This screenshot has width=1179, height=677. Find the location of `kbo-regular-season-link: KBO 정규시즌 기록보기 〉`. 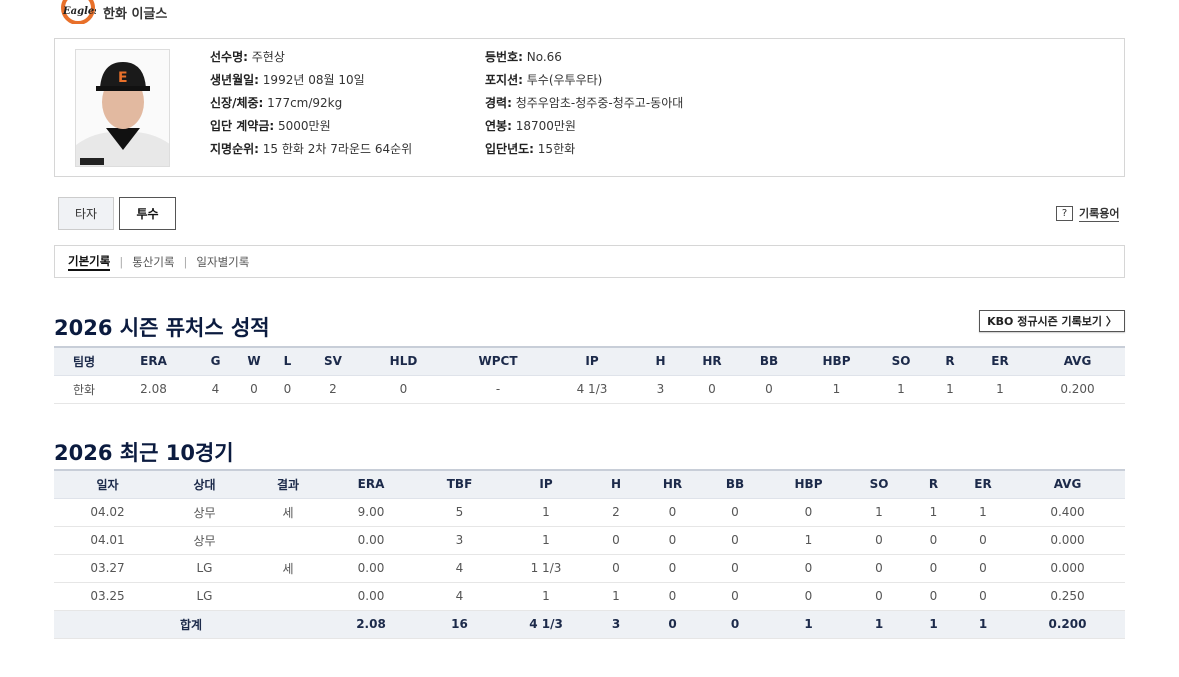

kbo-regular-season-link: KBO 정규시즌 기록보기 〉 is located at coordinates (1052, 321).